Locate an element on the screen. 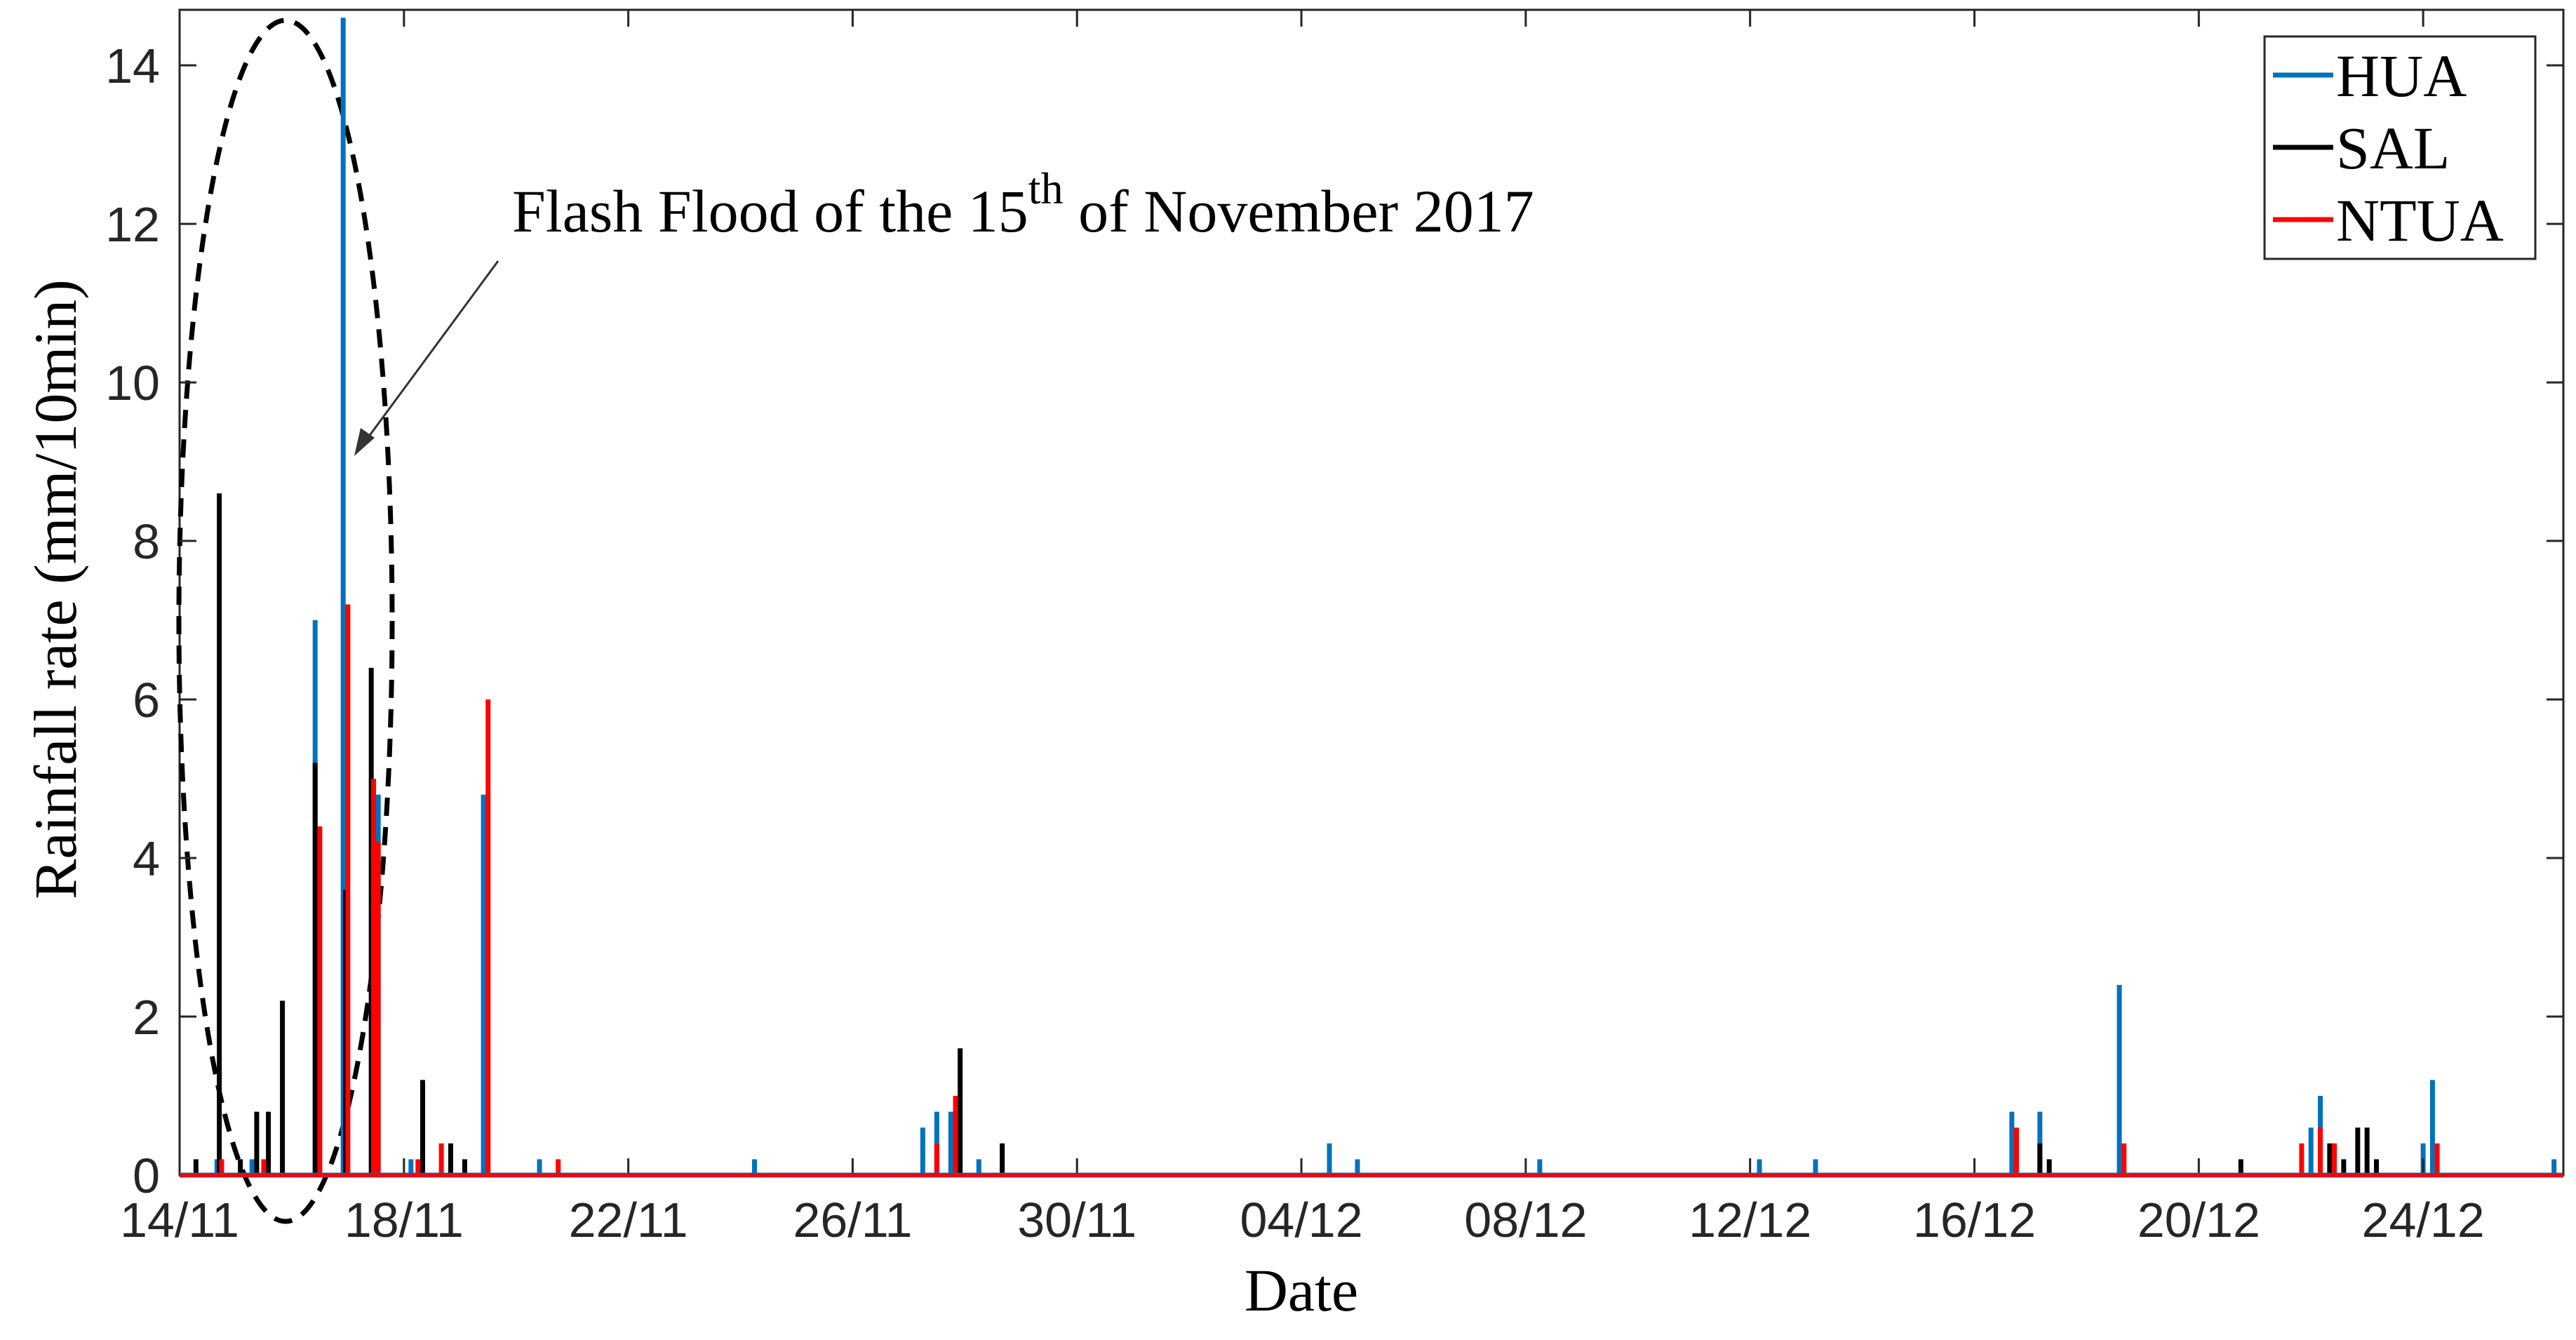 The height and width of the screenshot is (1340, 2576). x-axis-label: Date is located at coordinates (1301, 1290).